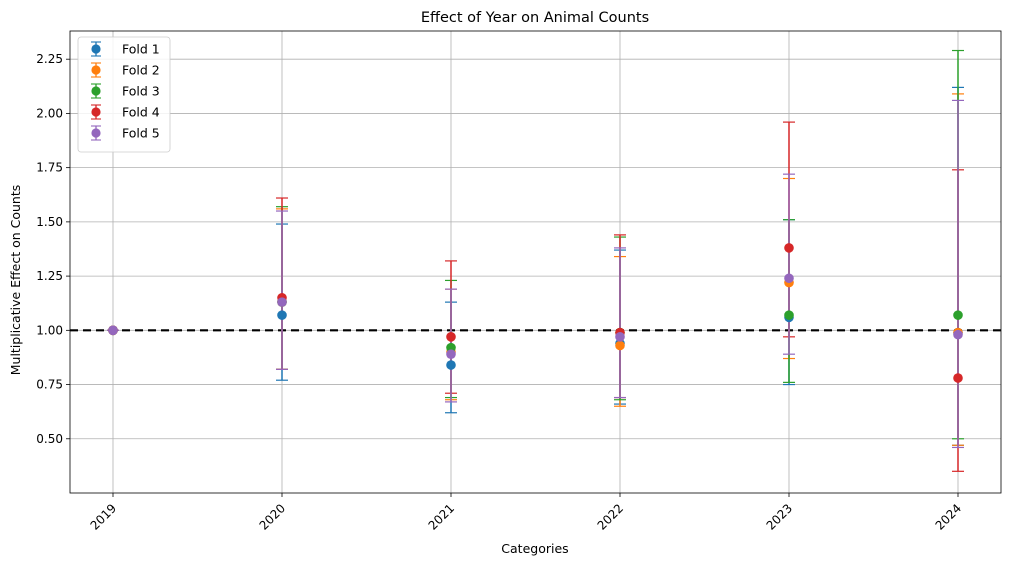 This screenshot has height=566, width=1010. What do you see at coordinates (779, 516) in the screenshot?
I see `x-tick-label: 2023` at bounding box center [779, 516].